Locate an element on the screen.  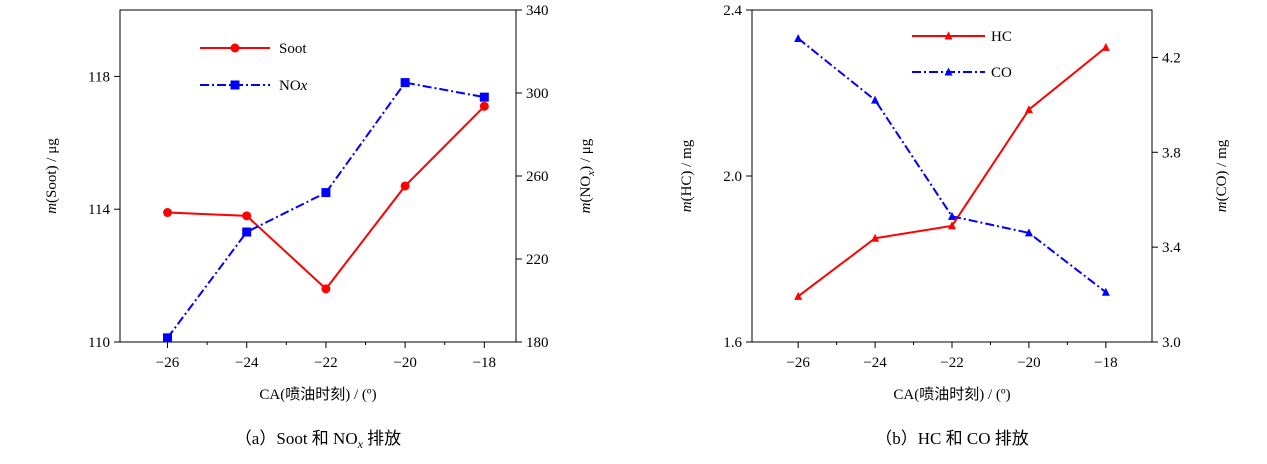
legend-entry-soot: Soot is located at coordinates (253, 49).